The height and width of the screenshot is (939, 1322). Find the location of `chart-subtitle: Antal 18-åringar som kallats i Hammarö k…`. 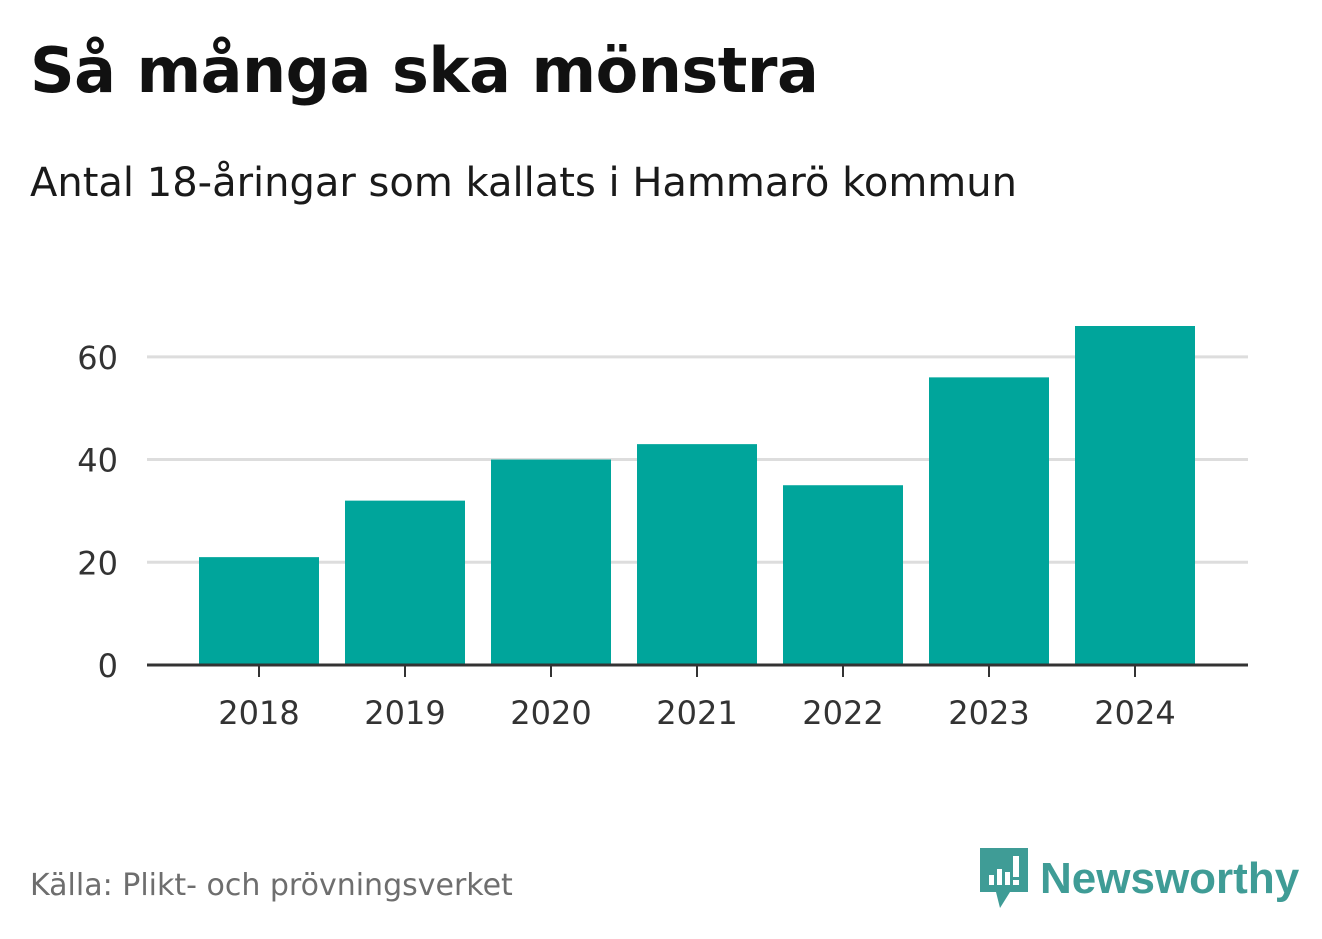

chart-subtitle: Antal 18-åringar som kallats i Hammarö k… is located at coordinates (523, 183).